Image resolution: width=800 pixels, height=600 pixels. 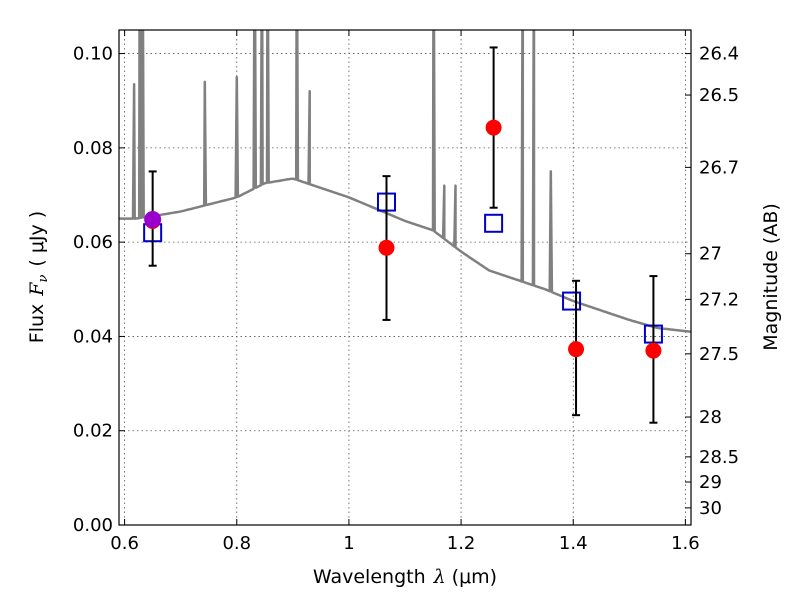 I want to click on y-tick-label: 0.08, so click(x=93, y=148).